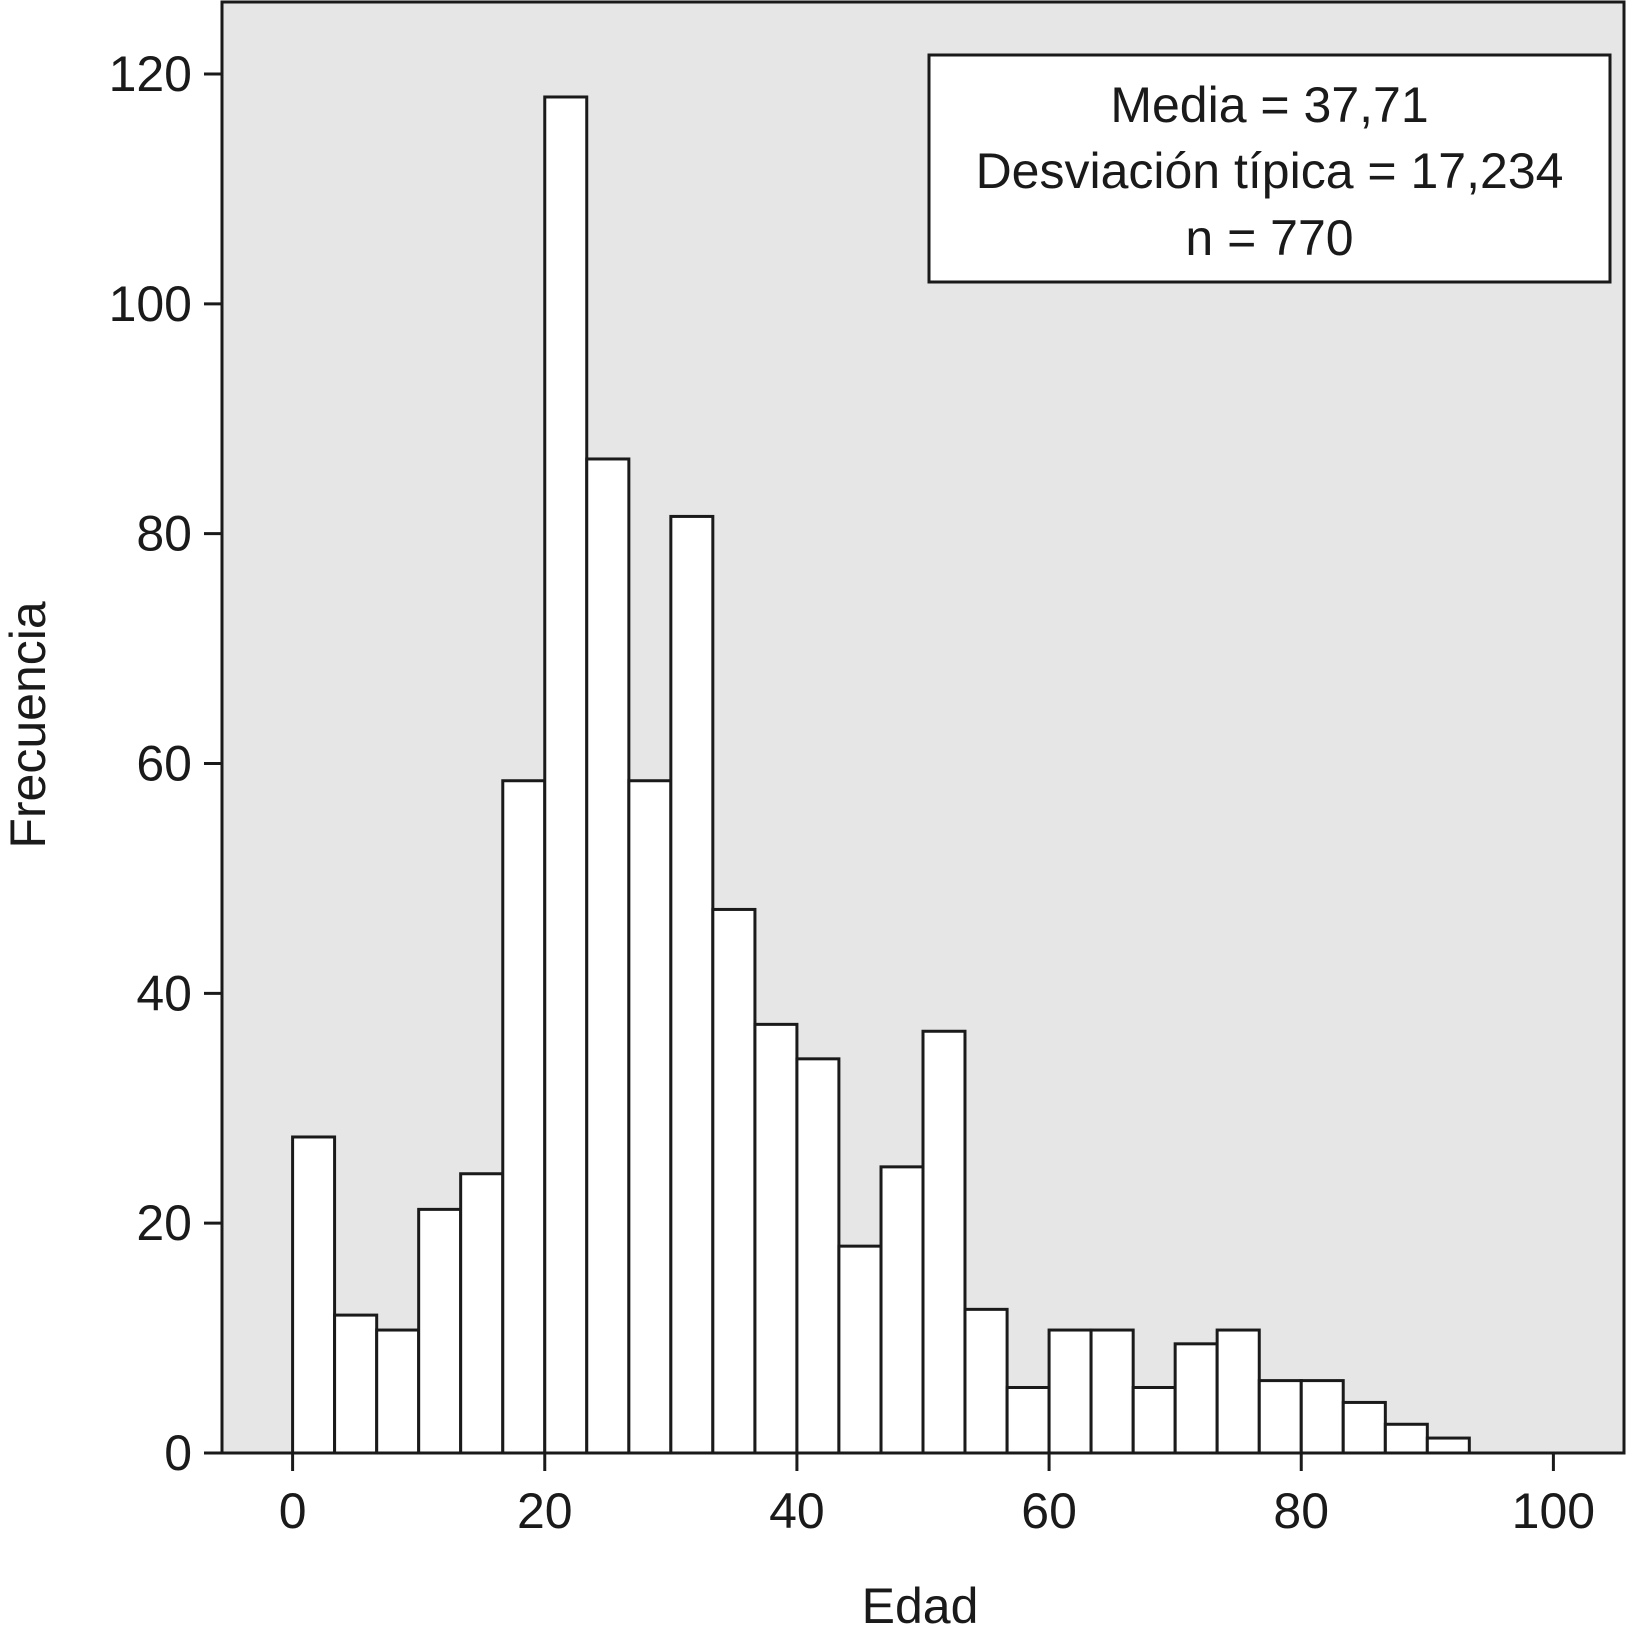 The height and width of the screenshot is (1650, 1628). Describe the element at coordinates (150, 74) in the screenshot. I see `y-tick-label: 120` at that location.